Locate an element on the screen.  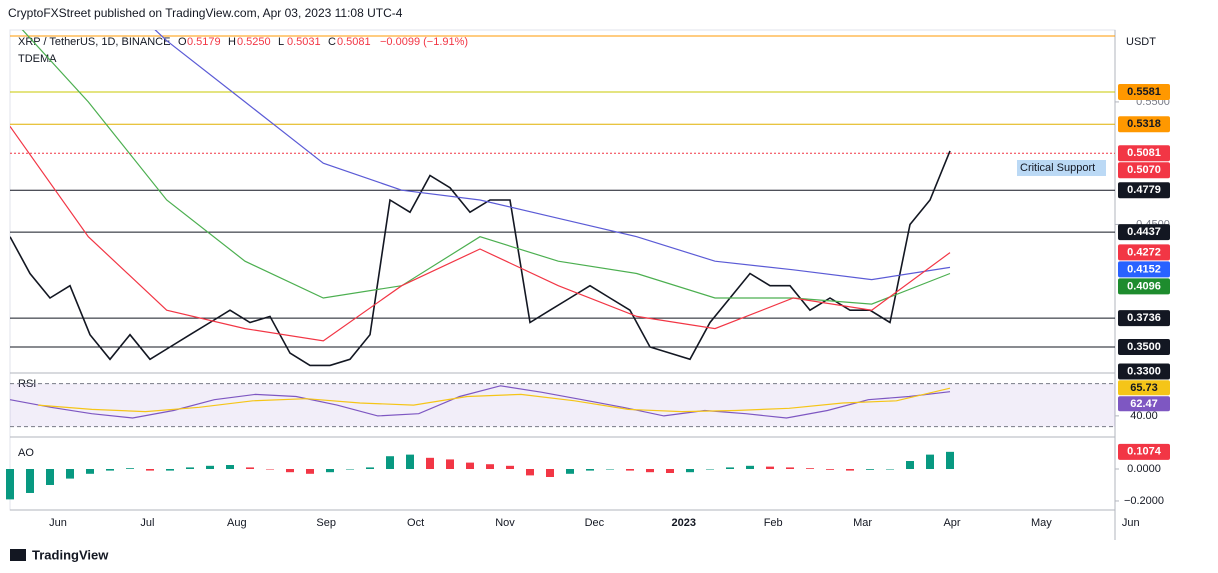
logo is located at coordinates (18, 555).